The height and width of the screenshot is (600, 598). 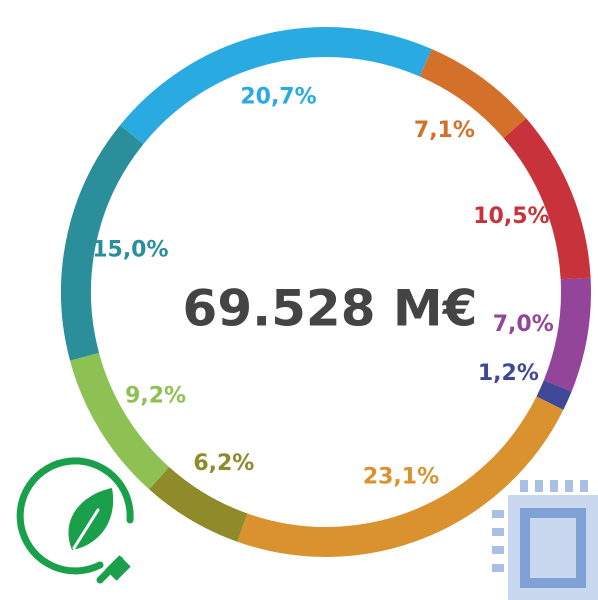 I want to click on value-label: 9,2%, so click(x=155, y=396).